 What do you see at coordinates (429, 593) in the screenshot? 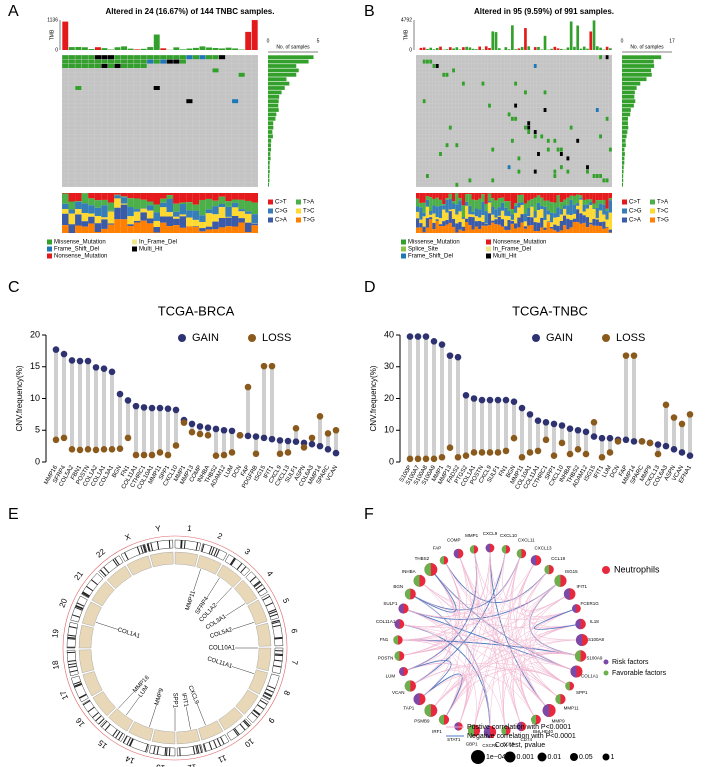
I see `network-edge` at bounding box center [429, 593].